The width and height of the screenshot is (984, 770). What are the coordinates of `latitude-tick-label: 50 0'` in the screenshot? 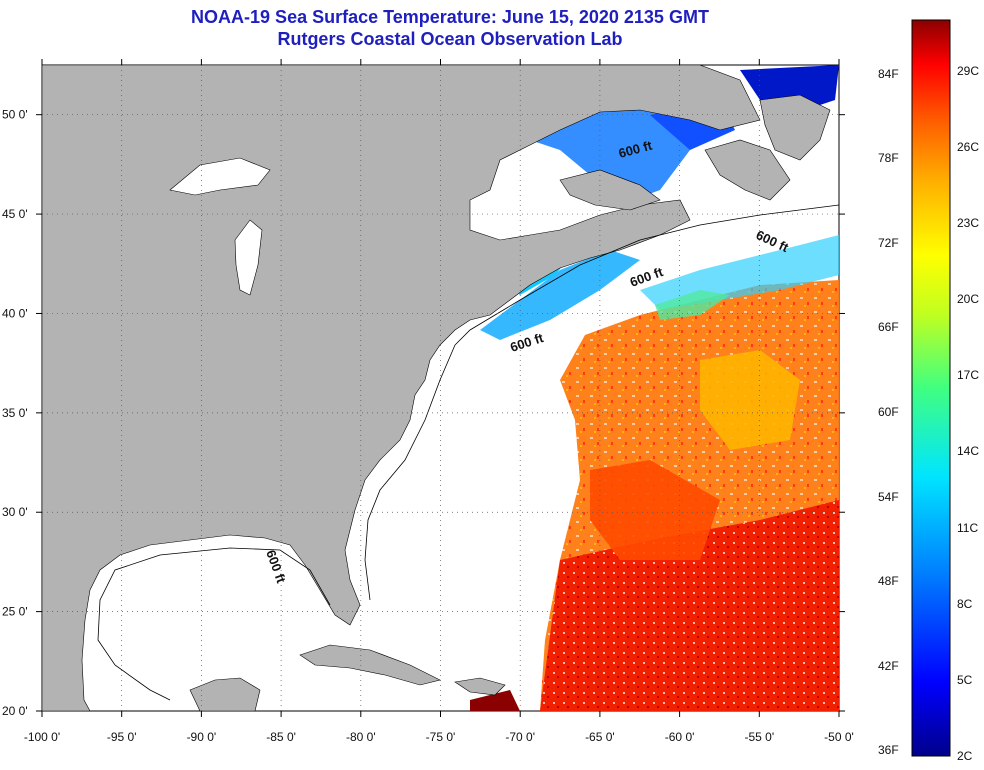 It's located at (15, 115).